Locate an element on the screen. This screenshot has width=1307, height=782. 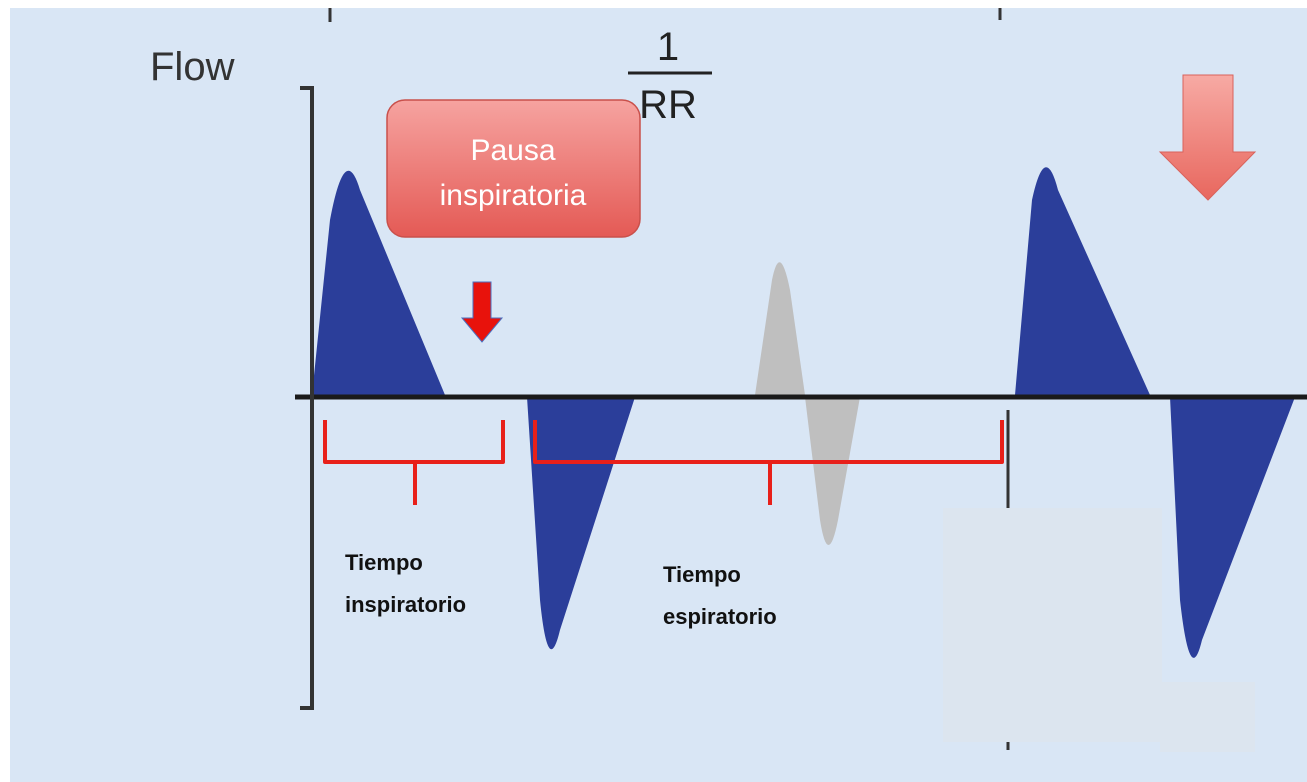
expiratory-brace is located at coordinates (768, 462).